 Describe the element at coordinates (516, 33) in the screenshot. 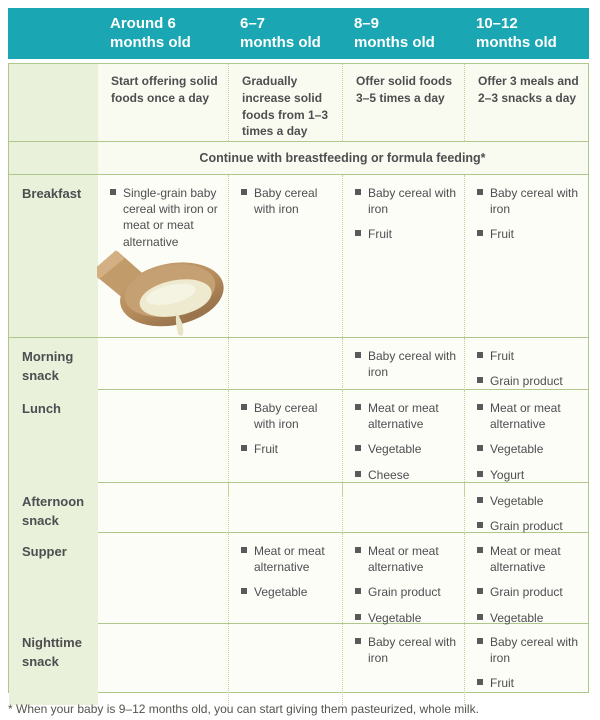

I see `header-cell-10-12-months: 10–12 months old` at that location.